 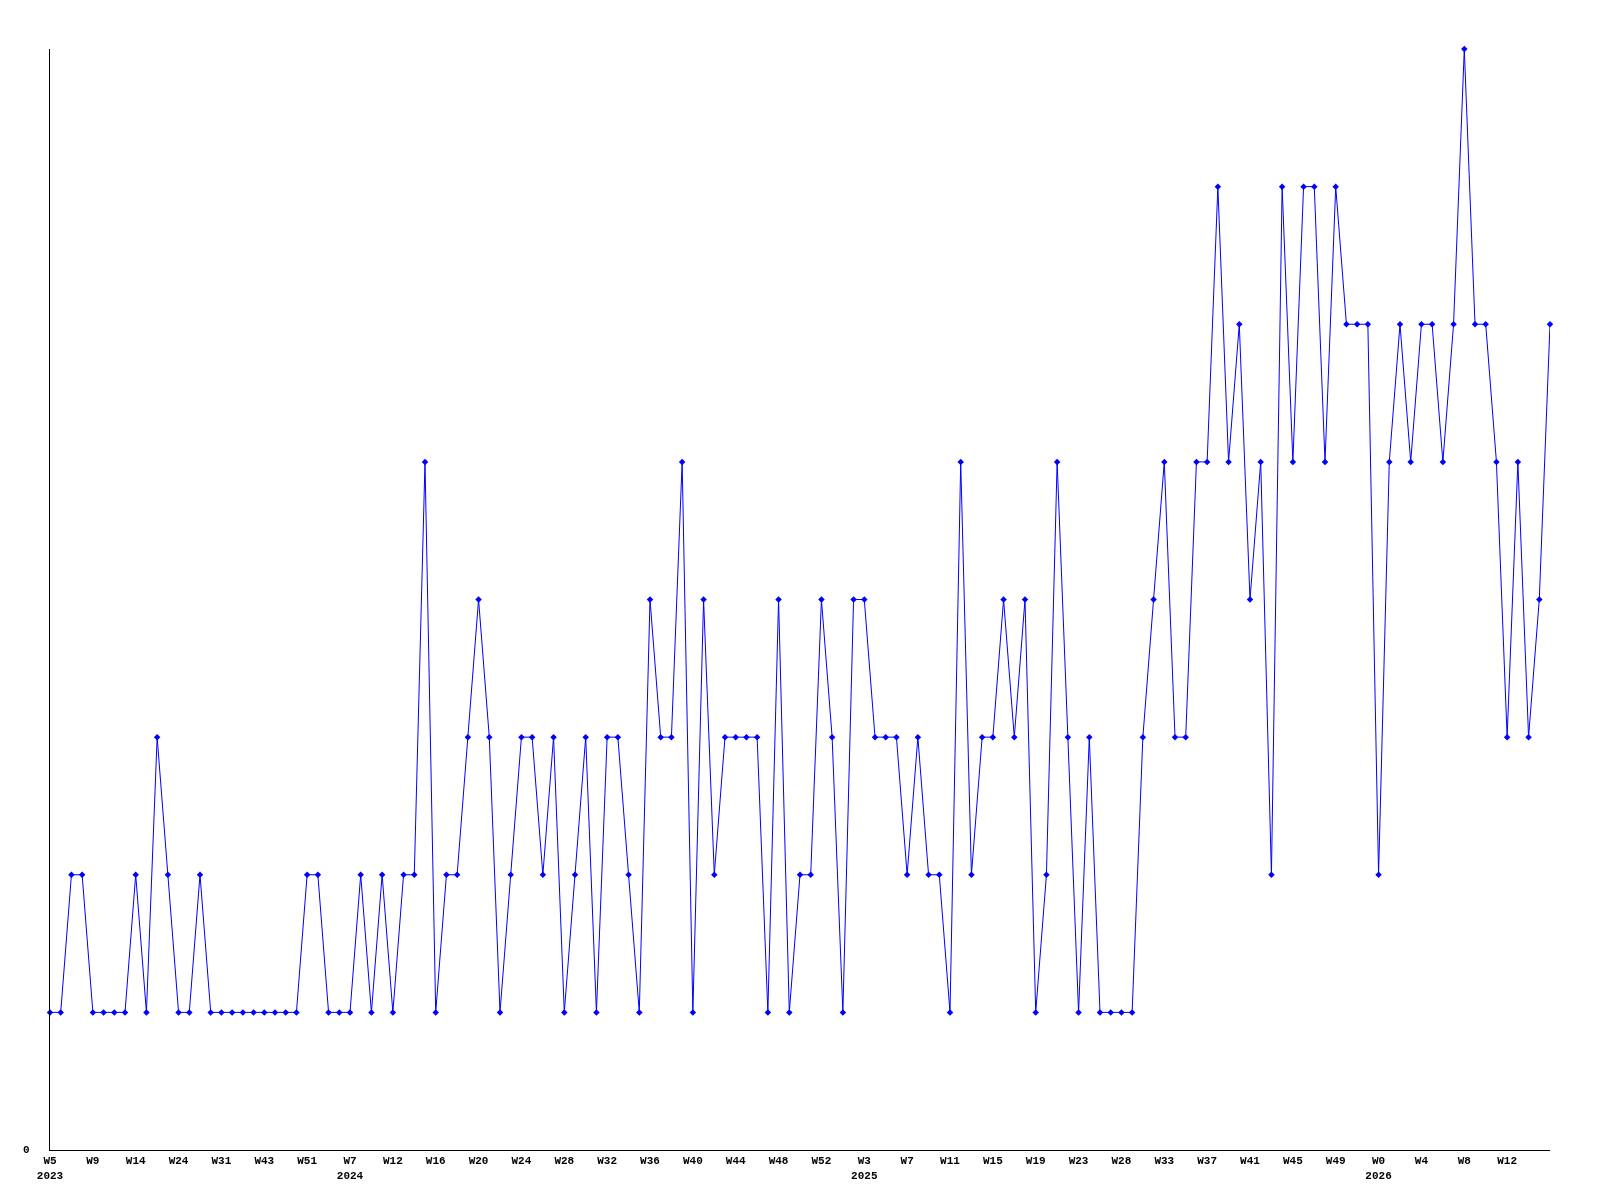 What do you see at coordinates (264, 1161) in the screenshot?
I see `x-tick-label: W43` at bounding box center [264, 1161].